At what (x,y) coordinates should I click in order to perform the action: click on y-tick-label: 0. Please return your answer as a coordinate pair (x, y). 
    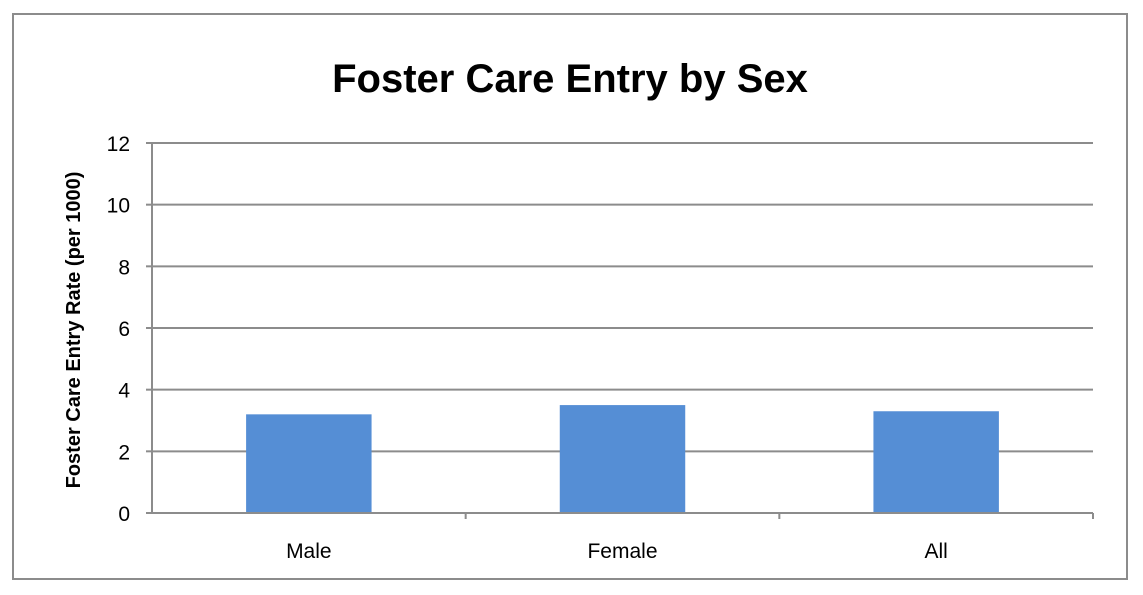
    Looking at the image, I should click on (124, 514).